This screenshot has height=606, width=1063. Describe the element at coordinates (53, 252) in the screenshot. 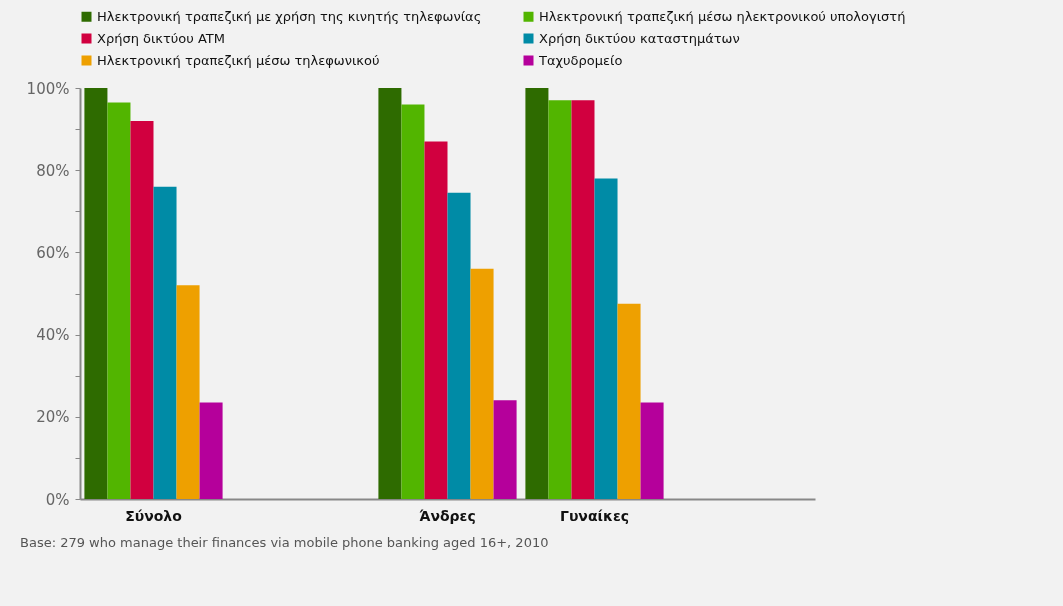

I see `y-tick-label: 60%` at that location.